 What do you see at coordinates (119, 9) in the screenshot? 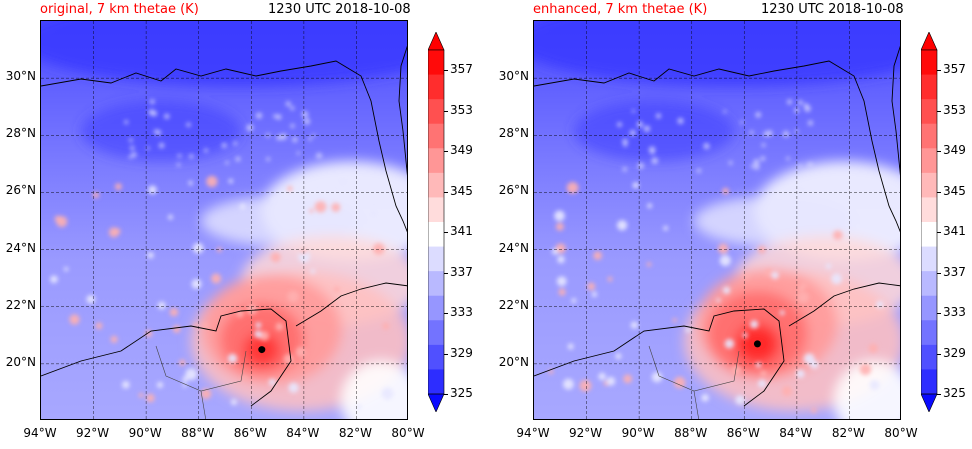
I see `panel1-title: original, 7 km thetae (K)` at bounding box center [119, 9].